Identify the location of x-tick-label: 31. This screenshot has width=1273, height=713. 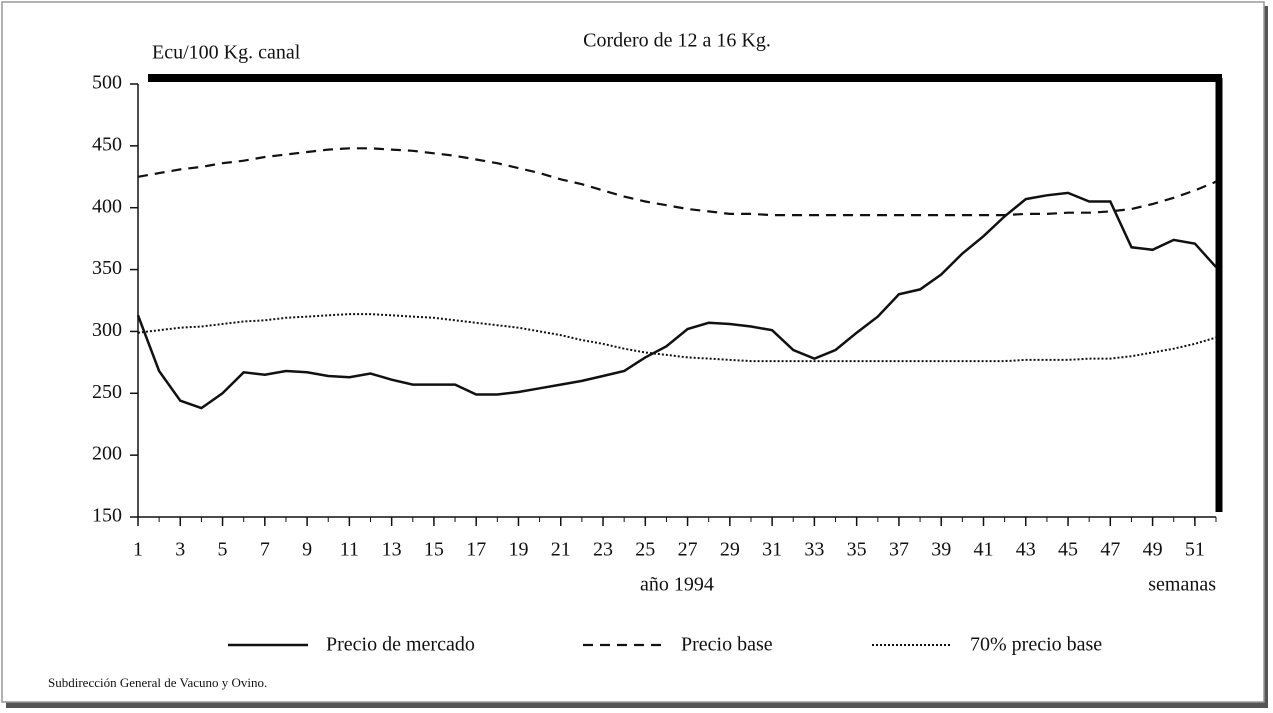
(772, 550).